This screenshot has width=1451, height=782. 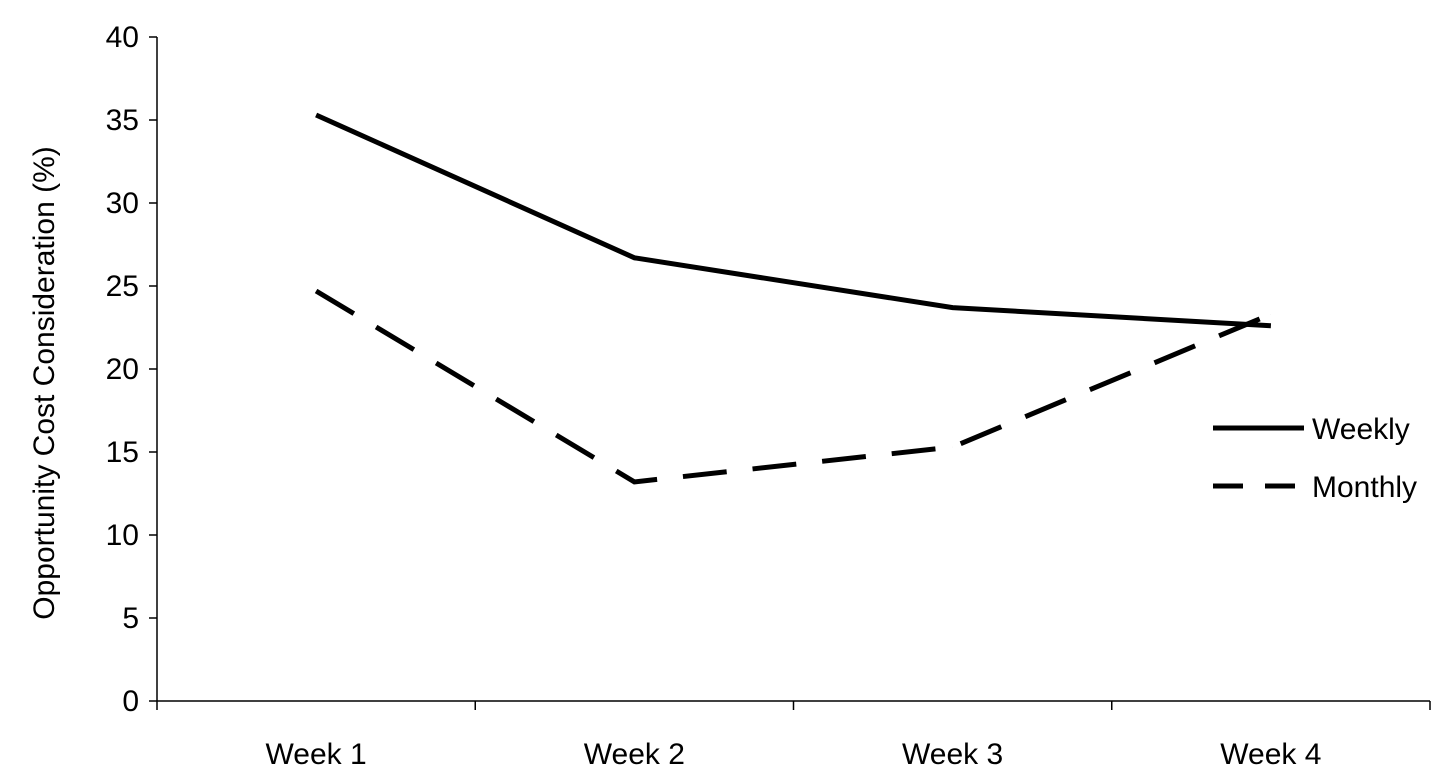 What do you see at coordinates (316, 754) in the screenshot?
I see `x-tick-label-1: Week 1` at bounding box center [316, 754].